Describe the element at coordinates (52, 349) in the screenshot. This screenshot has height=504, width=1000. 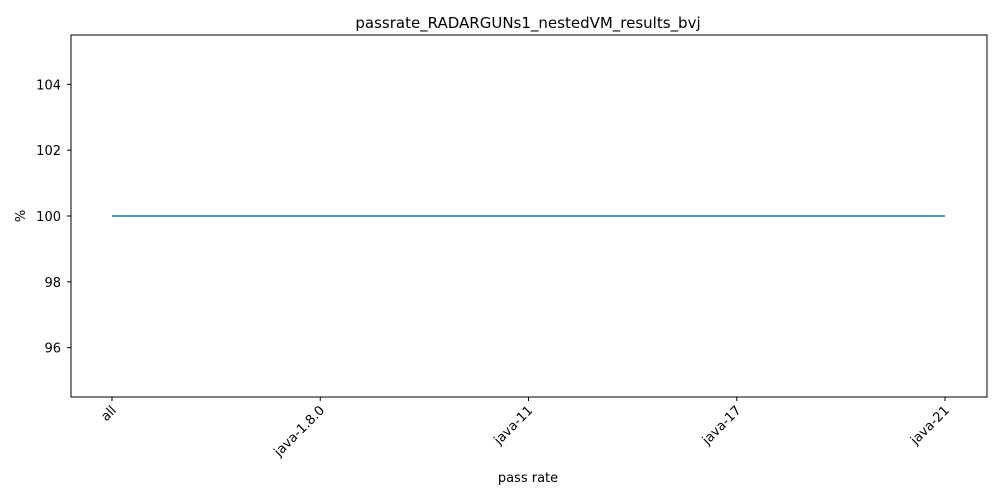
I see `y-tick-label: 96` at that location.